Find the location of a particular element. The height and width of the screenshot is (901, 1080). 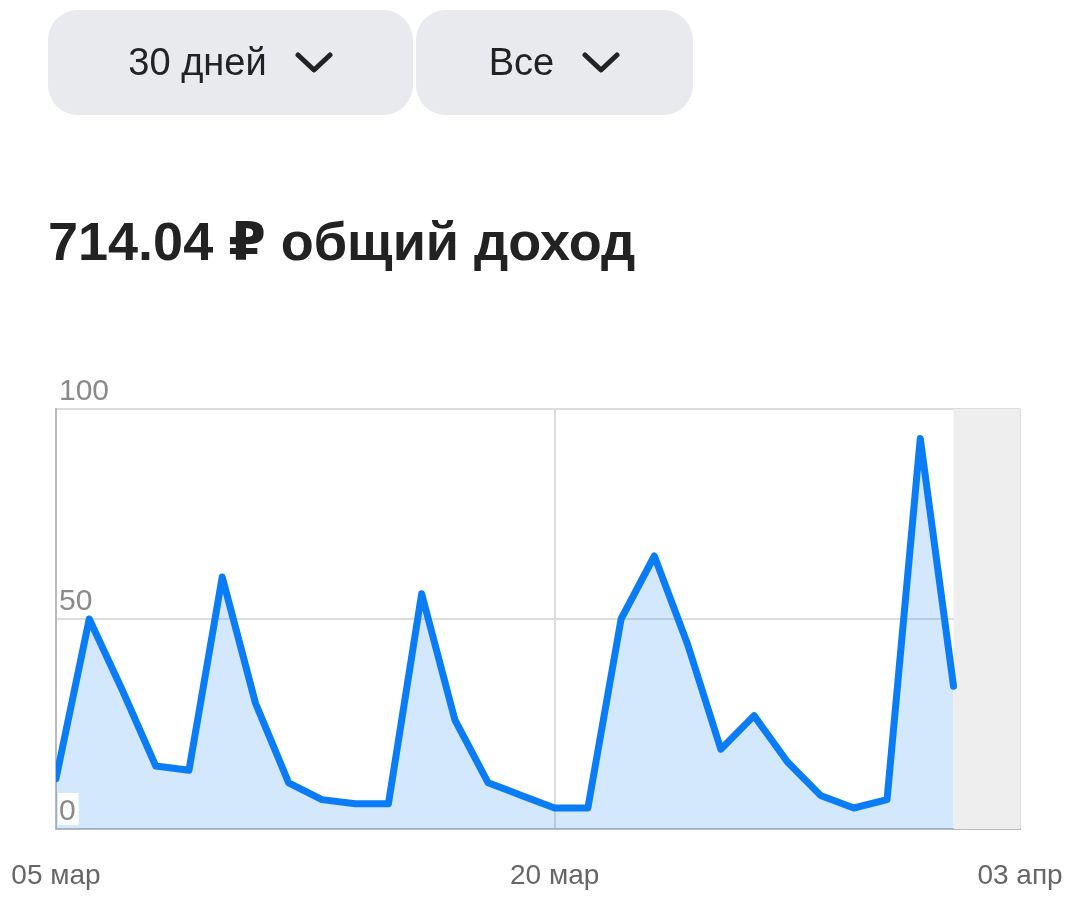

y-tick-label: 100 is located at coordinates (84, 389).